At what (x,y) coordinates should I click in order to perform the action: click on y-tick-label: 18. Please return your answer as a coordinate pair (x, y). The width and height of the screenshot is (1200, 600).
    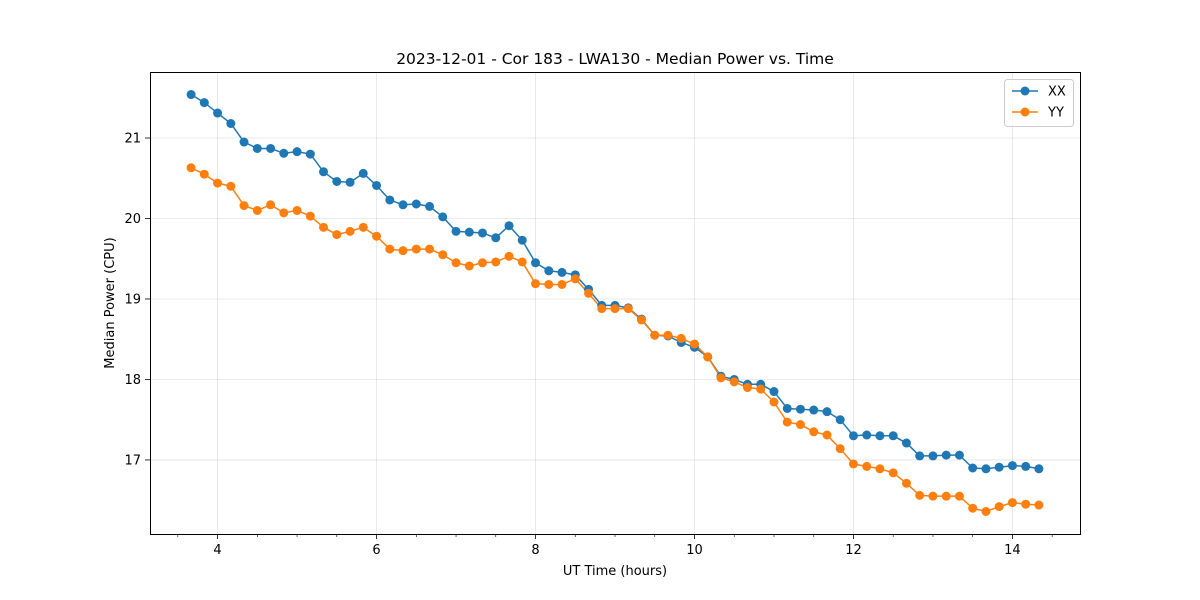
    Looking at the image, I should click on (132, 380).